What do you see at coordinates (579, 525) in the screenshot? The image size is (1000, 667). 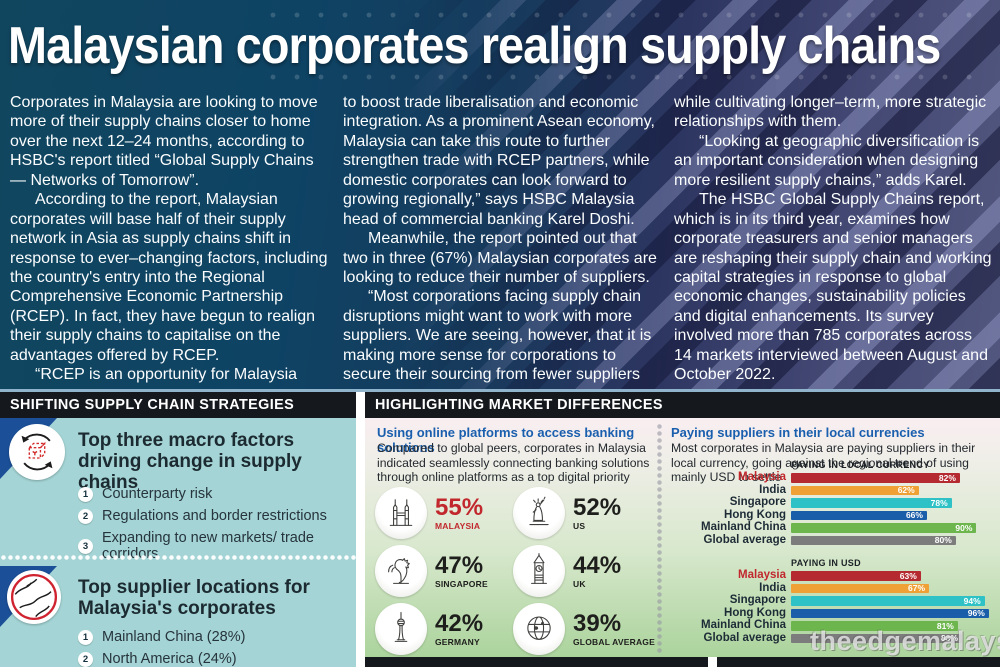 I see `stat-label: US` at bounding box center [579, 525].